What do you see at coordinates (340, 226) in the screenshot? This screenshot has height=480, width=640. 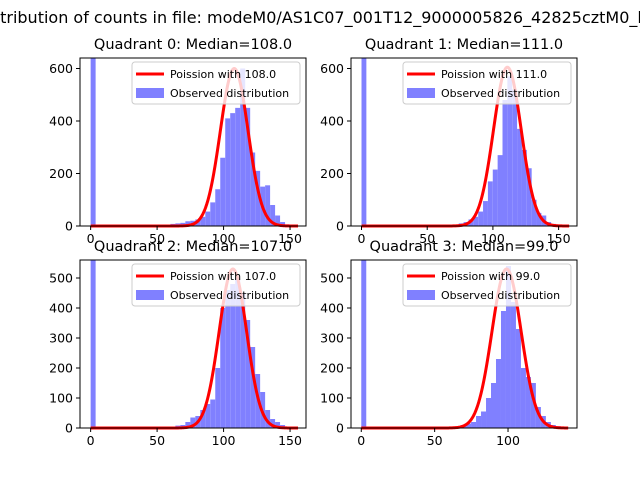 I see `quadrant-1-y-tick-label: 0` at bounding box center [340, 226].